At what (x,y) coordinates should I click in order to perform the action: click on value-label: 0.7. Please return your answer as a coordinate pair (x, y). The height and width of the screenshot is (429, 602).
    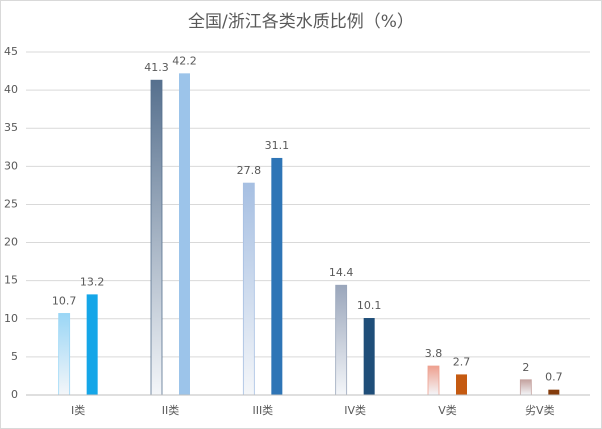
    Looking at the image, I should click on (554, 377).